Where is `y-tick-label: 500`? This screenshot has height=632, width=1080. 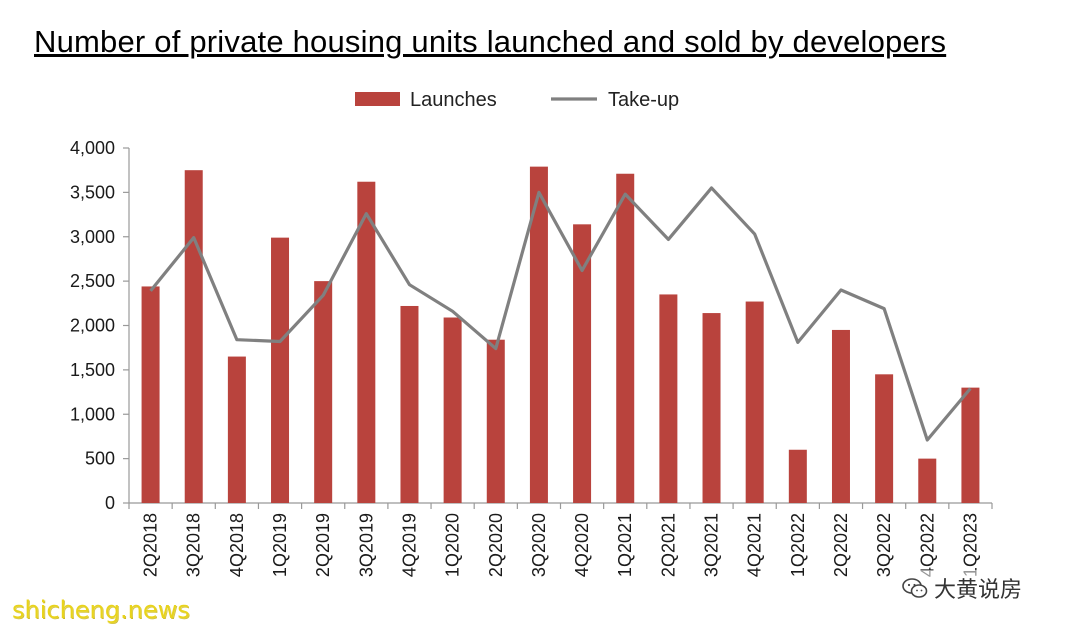
y-tick-label: 500 is located at coordinates (100, 459).